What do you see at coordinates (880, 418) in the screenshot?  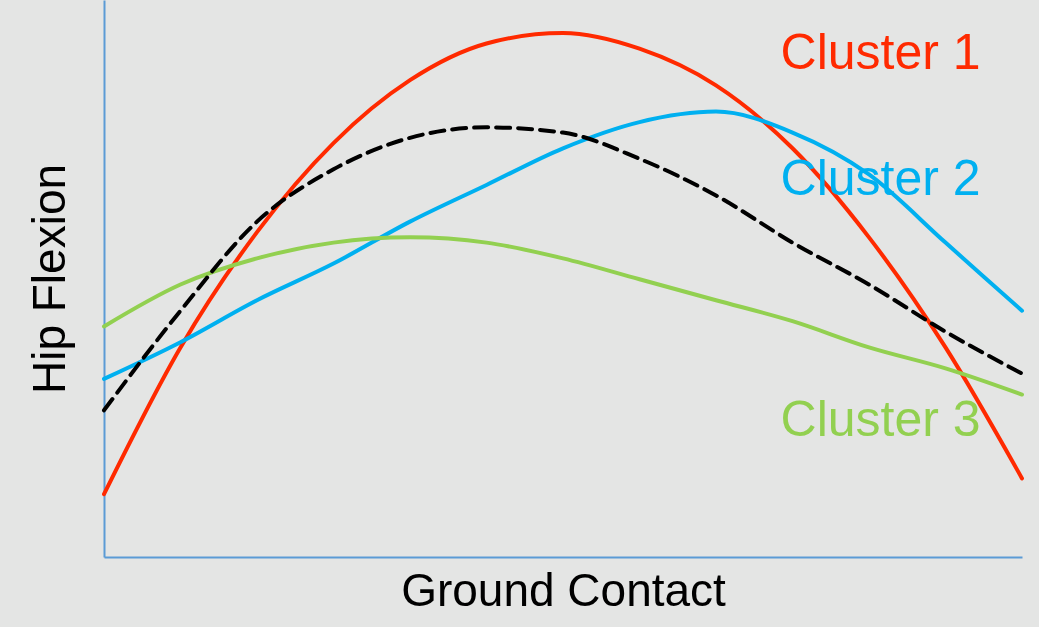 I see `series-label: Cluster 3` at bounding box center [880, 418].